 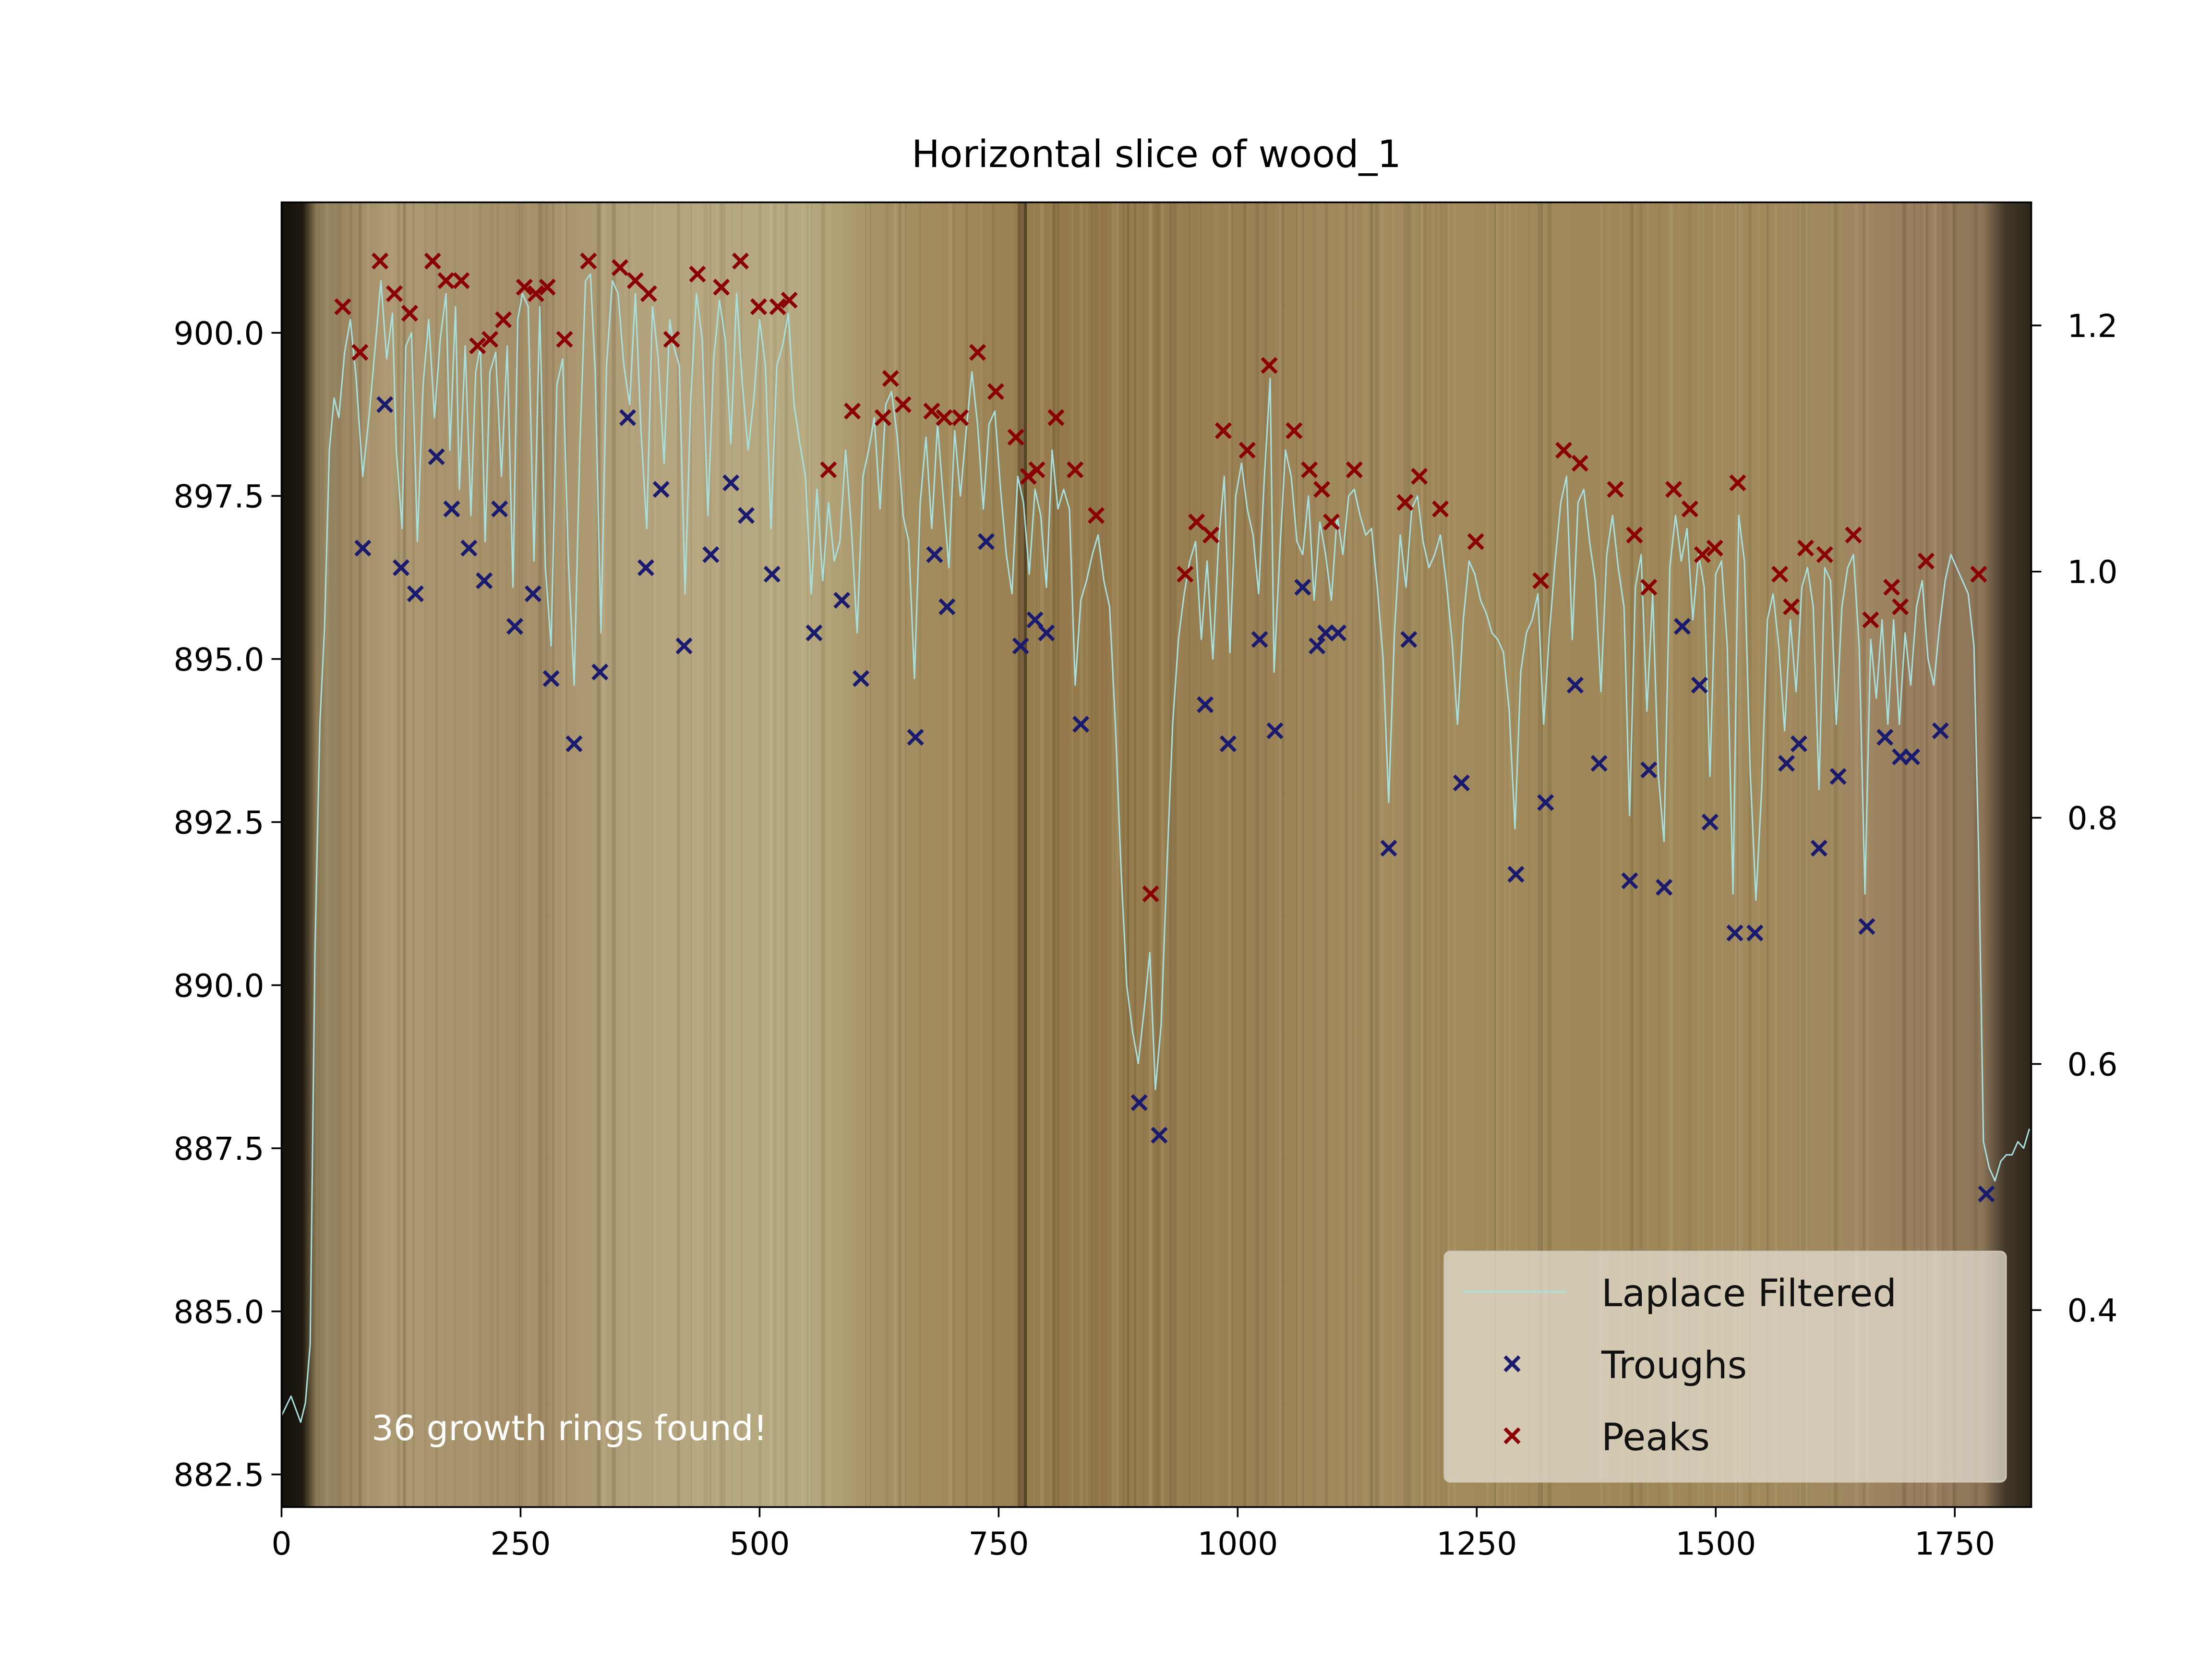 I want to click on y2-tick-label: 0.6, so click(x=2093, y=1064).